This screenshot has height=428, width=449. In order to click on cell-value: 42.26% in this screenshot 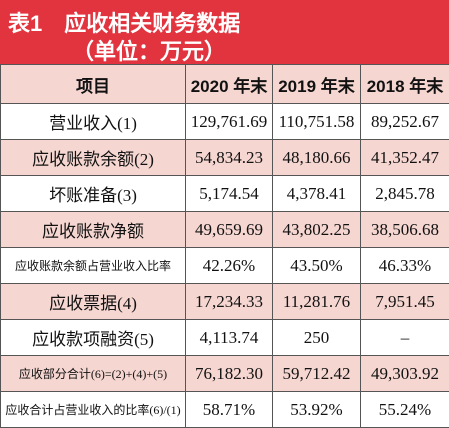, I will do `click(229, 266)`.